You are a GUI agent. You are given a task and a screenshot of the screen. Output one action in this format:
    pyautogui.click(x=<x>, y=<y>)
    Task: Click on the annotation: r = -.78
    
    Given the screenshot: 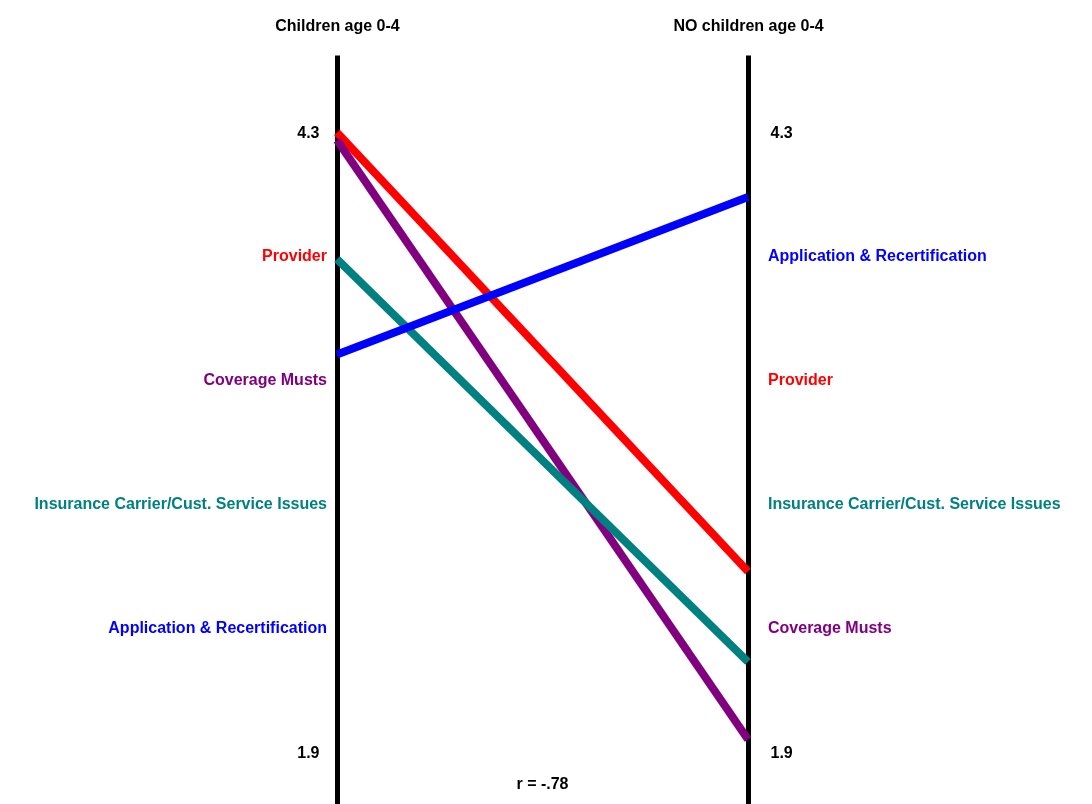 What is the action you would take?
    pyautogui.click(x=542, y=783)
    